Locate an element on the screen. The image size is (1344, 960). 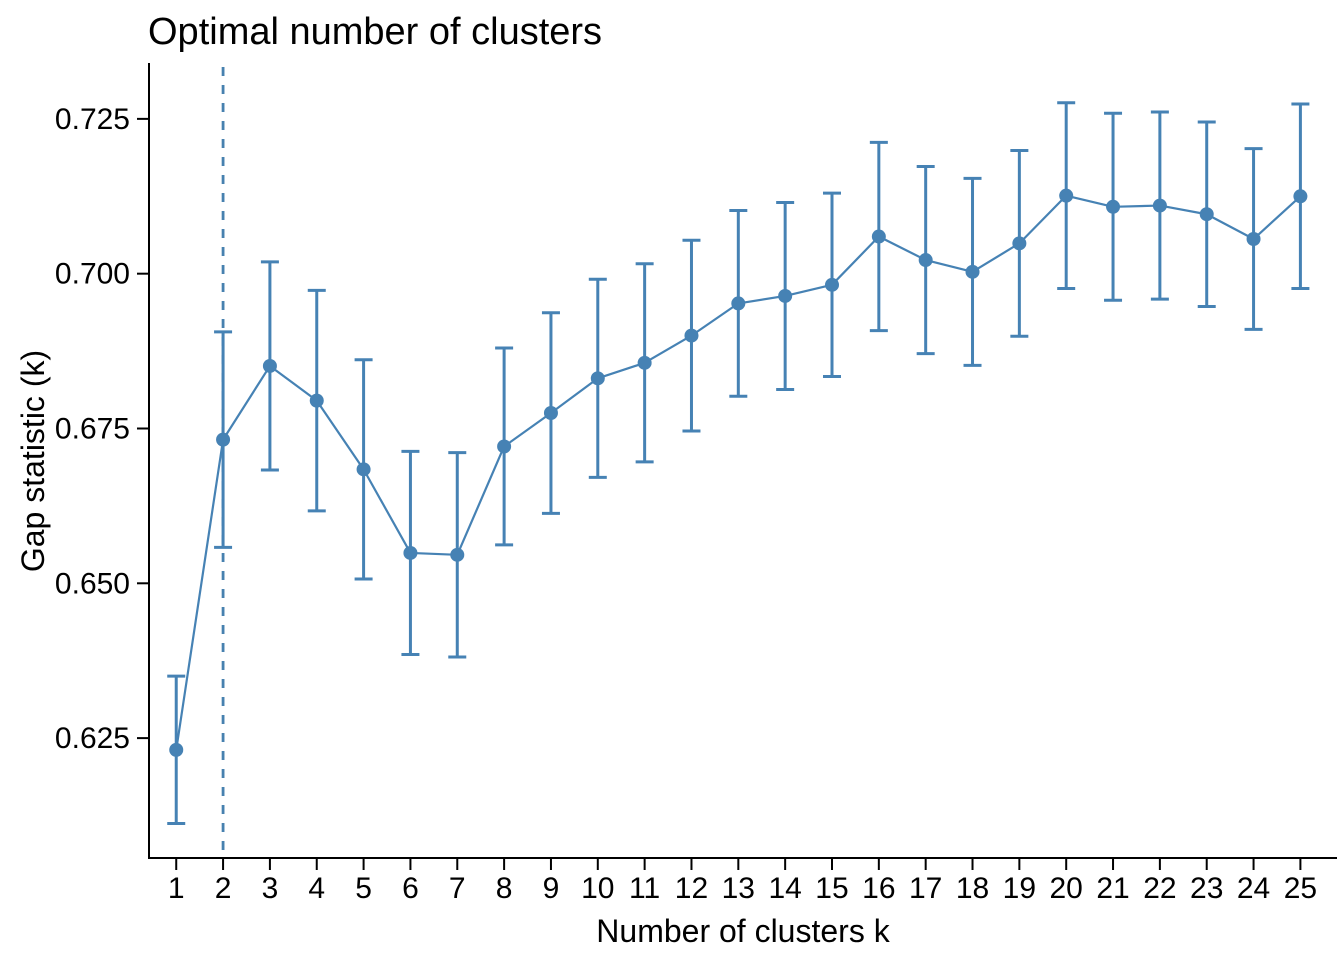
x-tick-label: 11 is located at coordinates (644, 888).